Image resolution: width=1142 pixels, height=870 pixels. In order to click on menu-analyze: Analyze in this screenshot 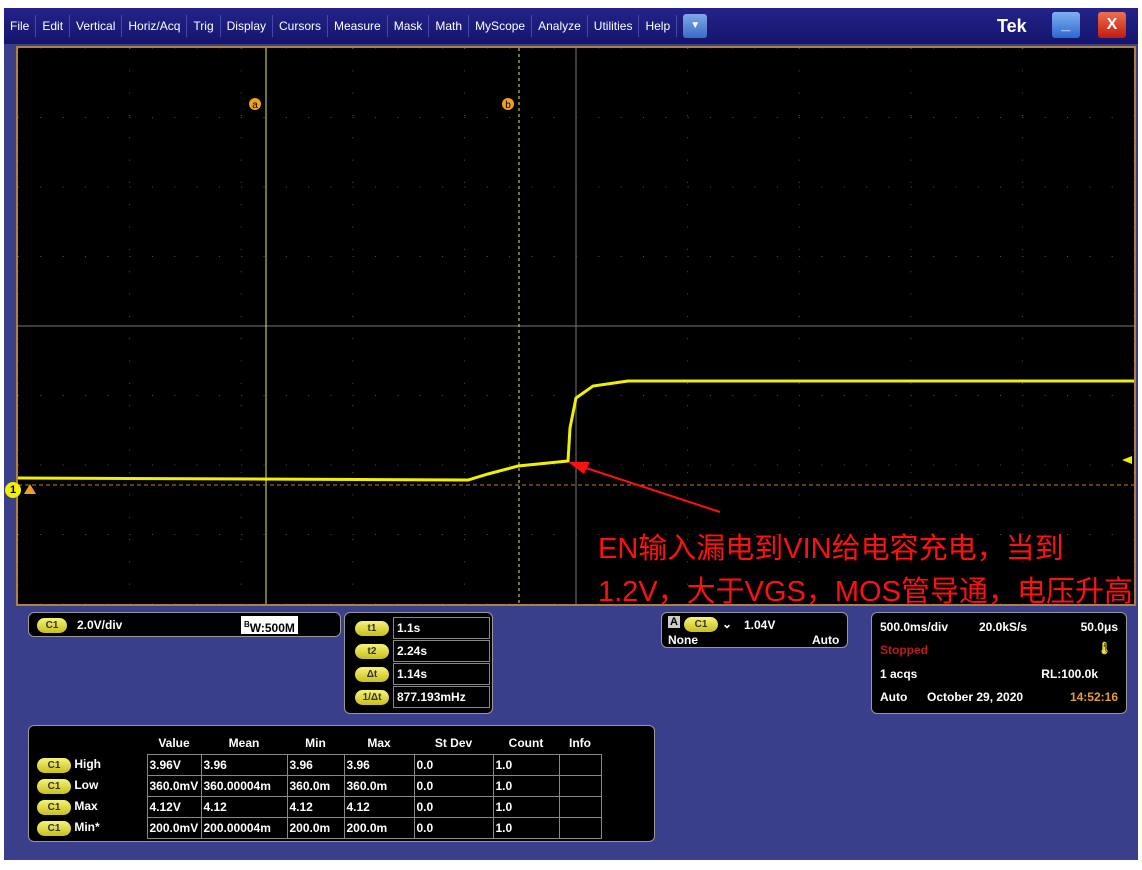, I will do `click(560, 26)`.